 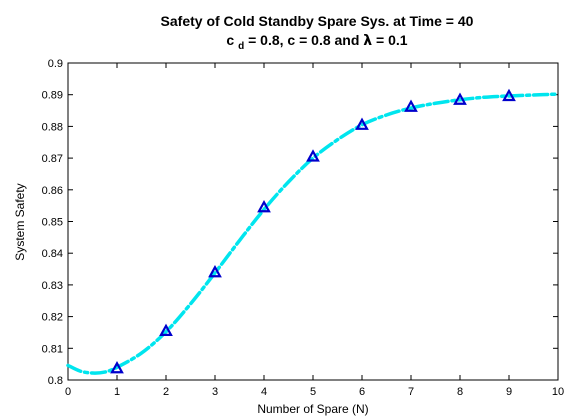 I want to click on chart-subtitle: c d = 0.8, c = 0.8 and λ = 0.1, so click(x=316, y=42).